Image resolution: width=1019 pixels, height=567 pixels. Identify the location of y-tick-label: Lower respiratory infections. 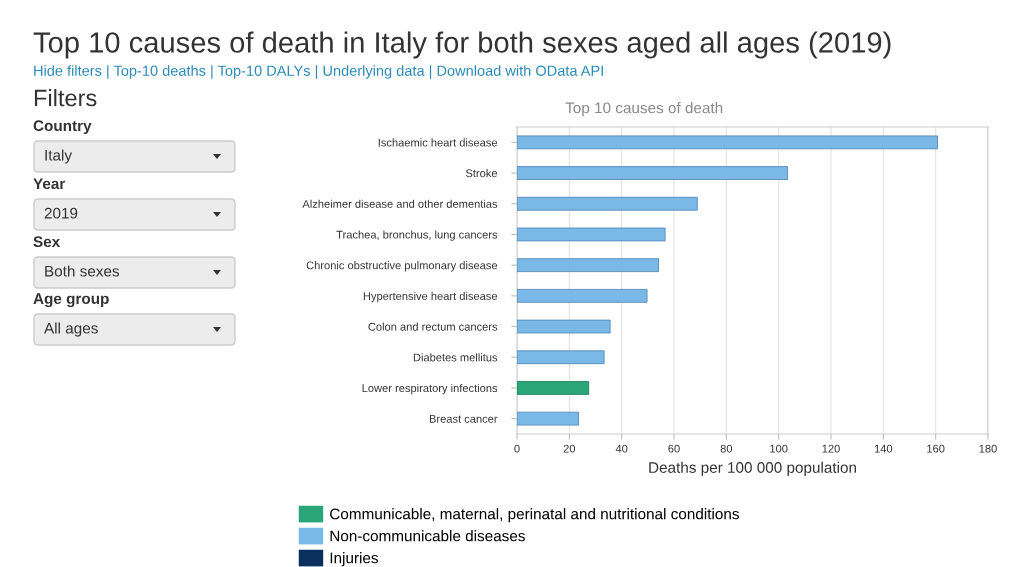
(430, 389).